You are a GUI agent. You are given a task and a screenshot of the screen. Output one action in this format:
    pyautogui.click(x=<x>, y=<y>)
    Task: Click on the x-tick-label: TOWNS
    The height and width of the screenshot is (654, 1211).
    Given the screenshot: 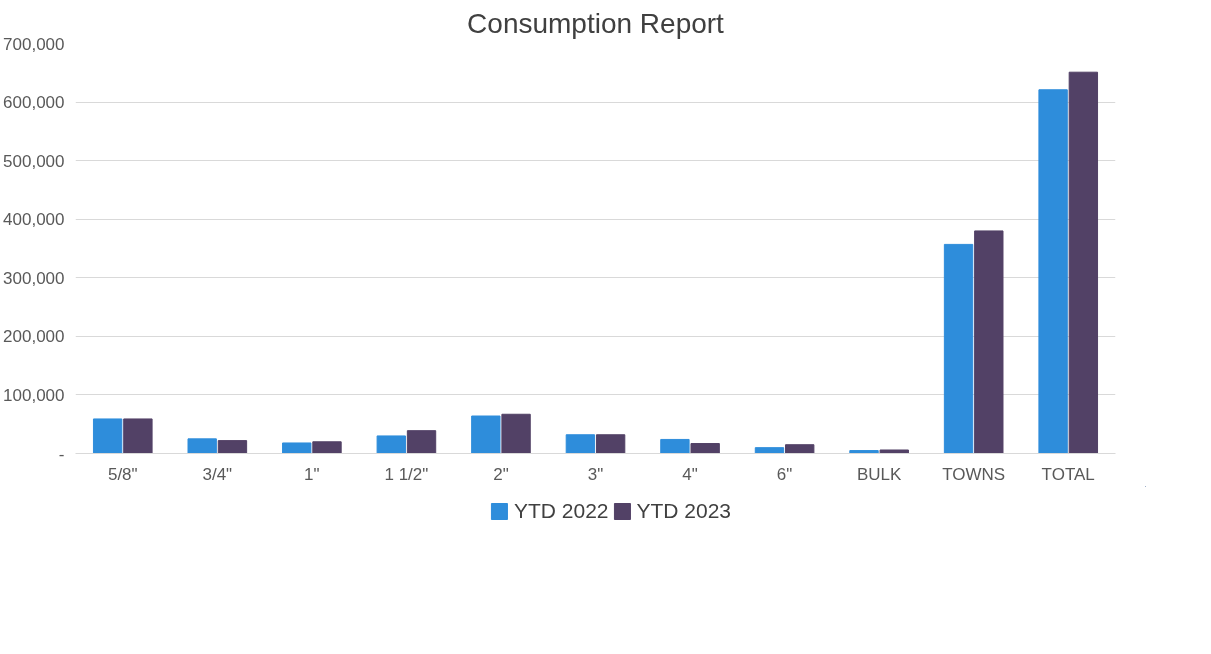 What is the action you would take?
    pyautogui.click(x=974, y=474)
    